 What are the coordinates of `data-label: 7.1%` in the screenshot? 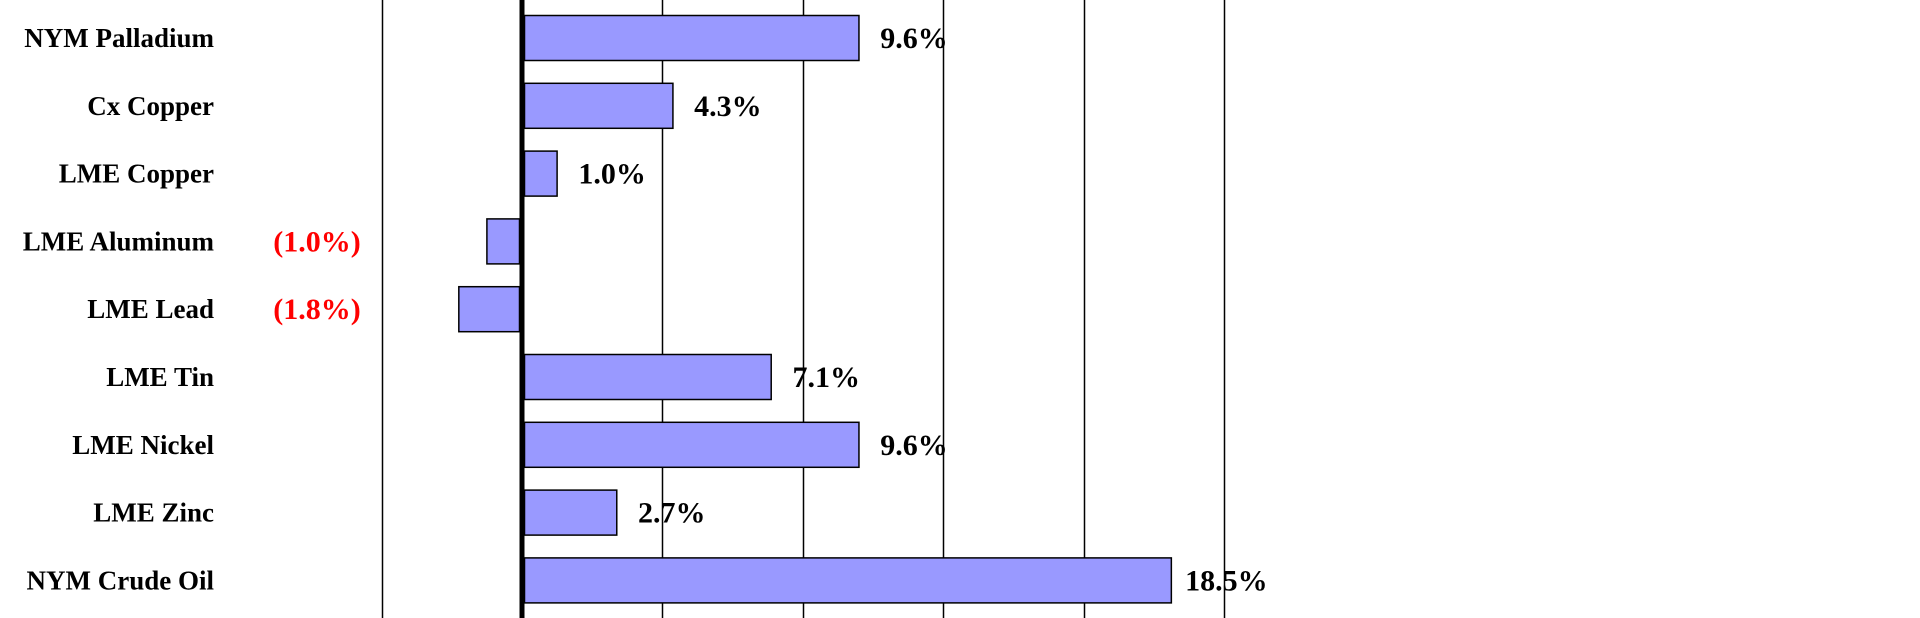 It's located at (826, 377).